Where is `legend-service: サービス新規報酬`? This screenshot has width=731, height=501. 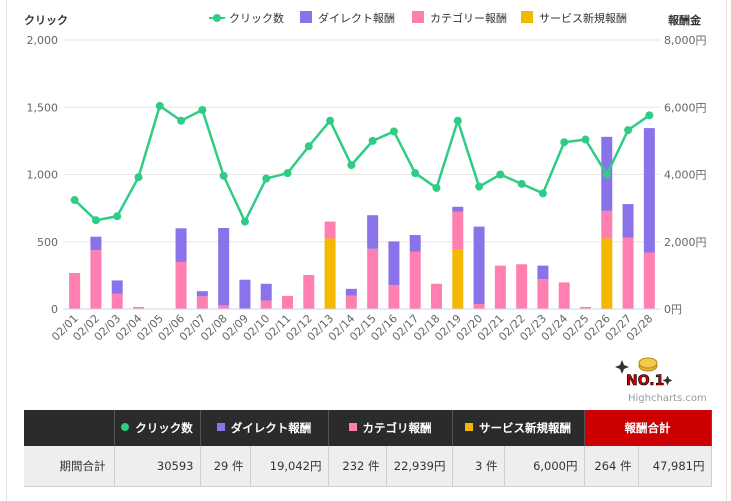
legend-service: サービス新規報酬 is located at coordinates (574, 18).